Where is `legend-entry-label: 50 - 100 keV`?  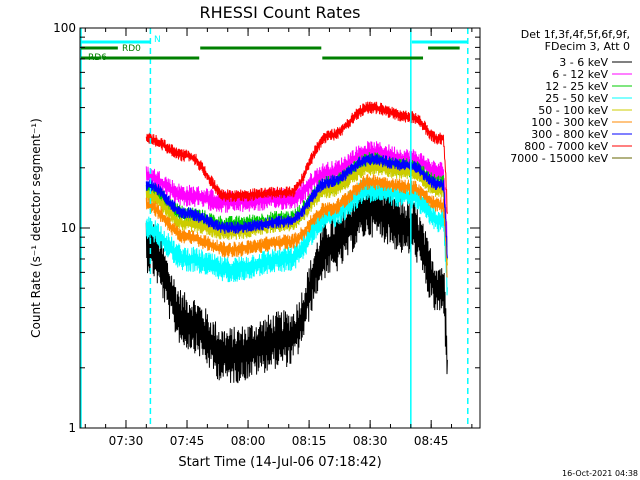
legend-entry-label: 50 - 100 keV is located at coordinates (573, 110).